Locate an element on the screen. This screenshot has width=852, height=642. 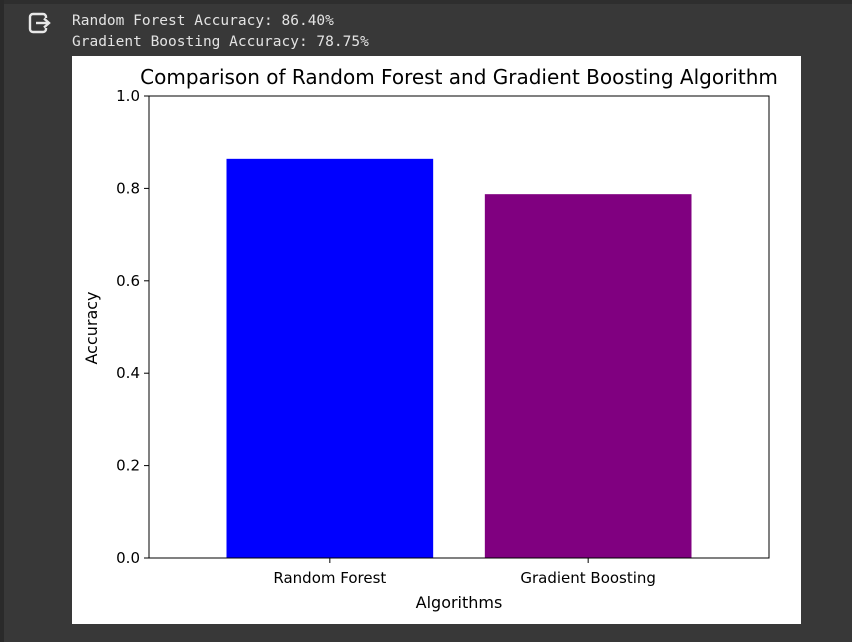
bar is located at coordinates (588, 376).